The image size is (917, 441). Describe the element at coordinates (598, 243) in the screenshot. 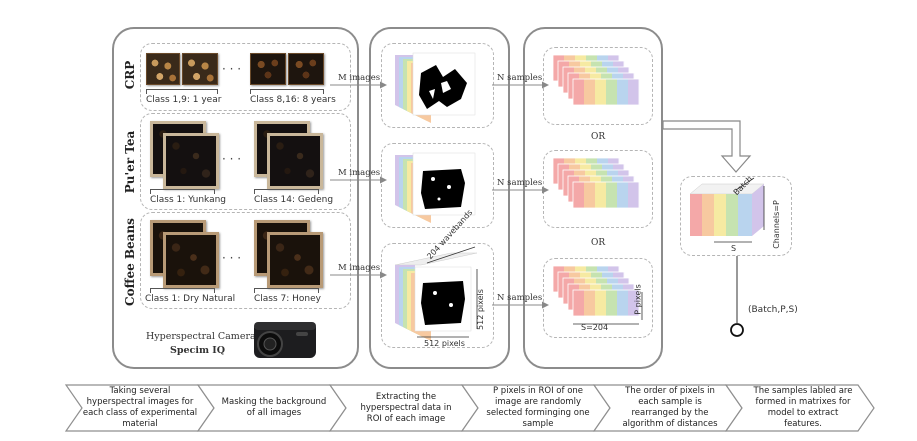

I see `or-label-2: OR` at that location.